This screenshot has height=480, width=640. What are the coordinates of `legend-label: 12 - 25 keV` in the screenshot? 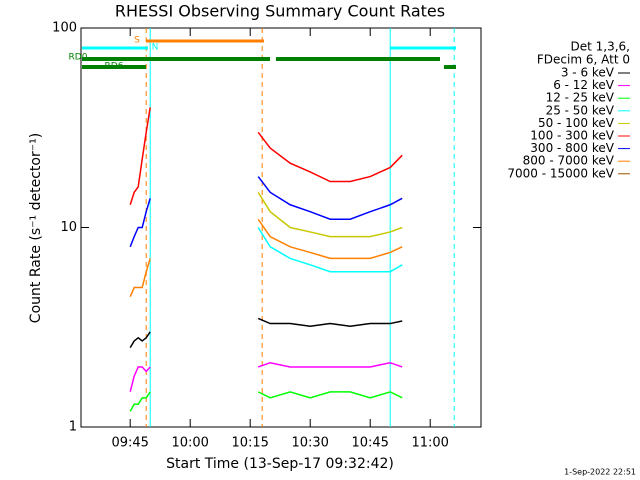 It's located at (580, 98).